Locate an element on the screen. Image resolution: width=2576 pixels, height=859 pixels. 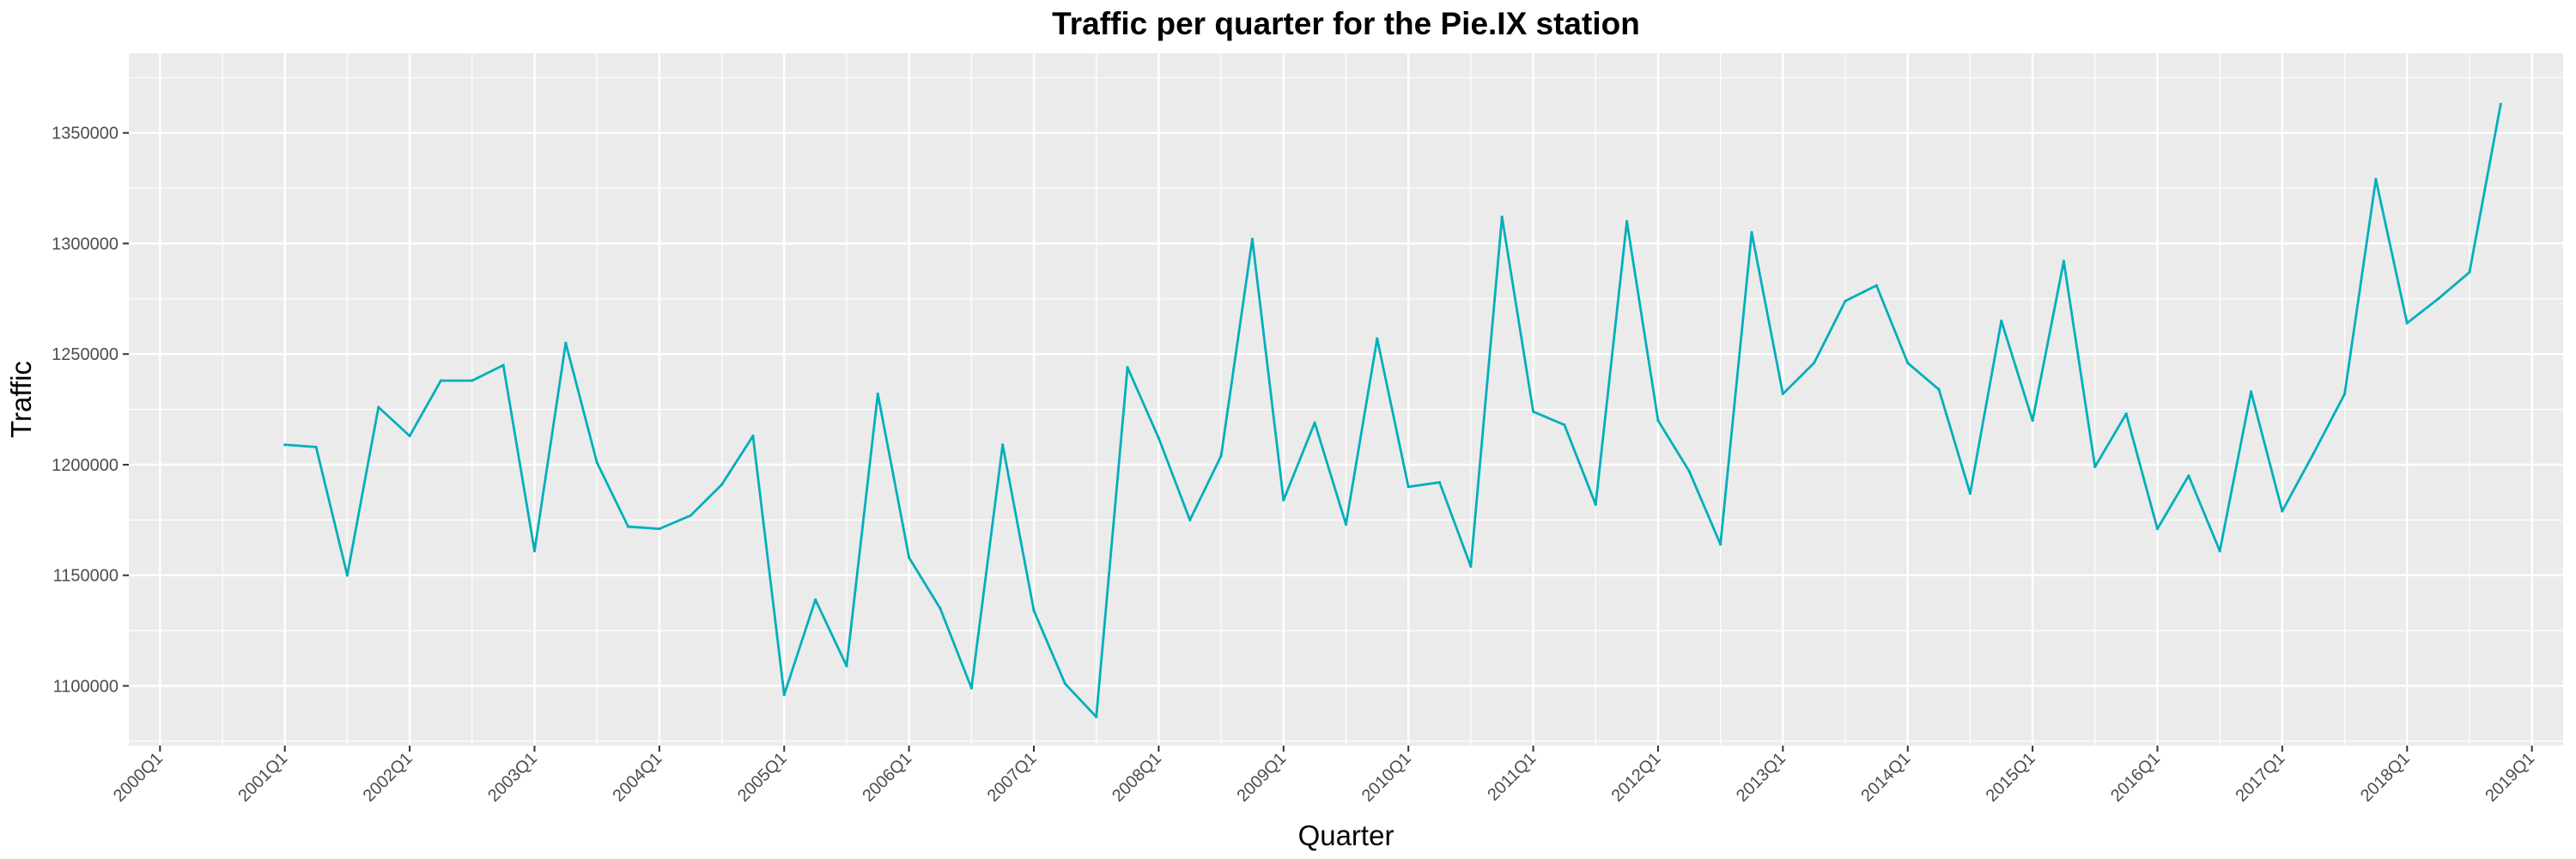
x-tick-label: 2013Q1 is located at coordinates (1761, 778).